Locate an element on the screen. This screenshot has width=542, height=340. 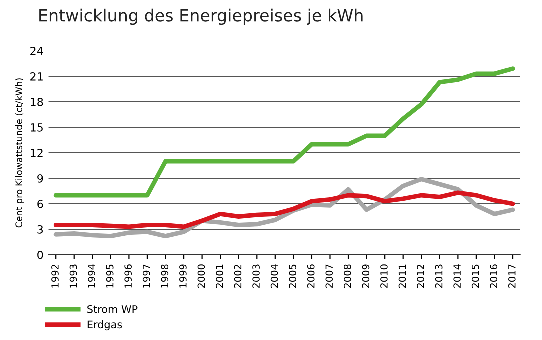
y-tick-label: 21 is located at coordinates (36, 76).